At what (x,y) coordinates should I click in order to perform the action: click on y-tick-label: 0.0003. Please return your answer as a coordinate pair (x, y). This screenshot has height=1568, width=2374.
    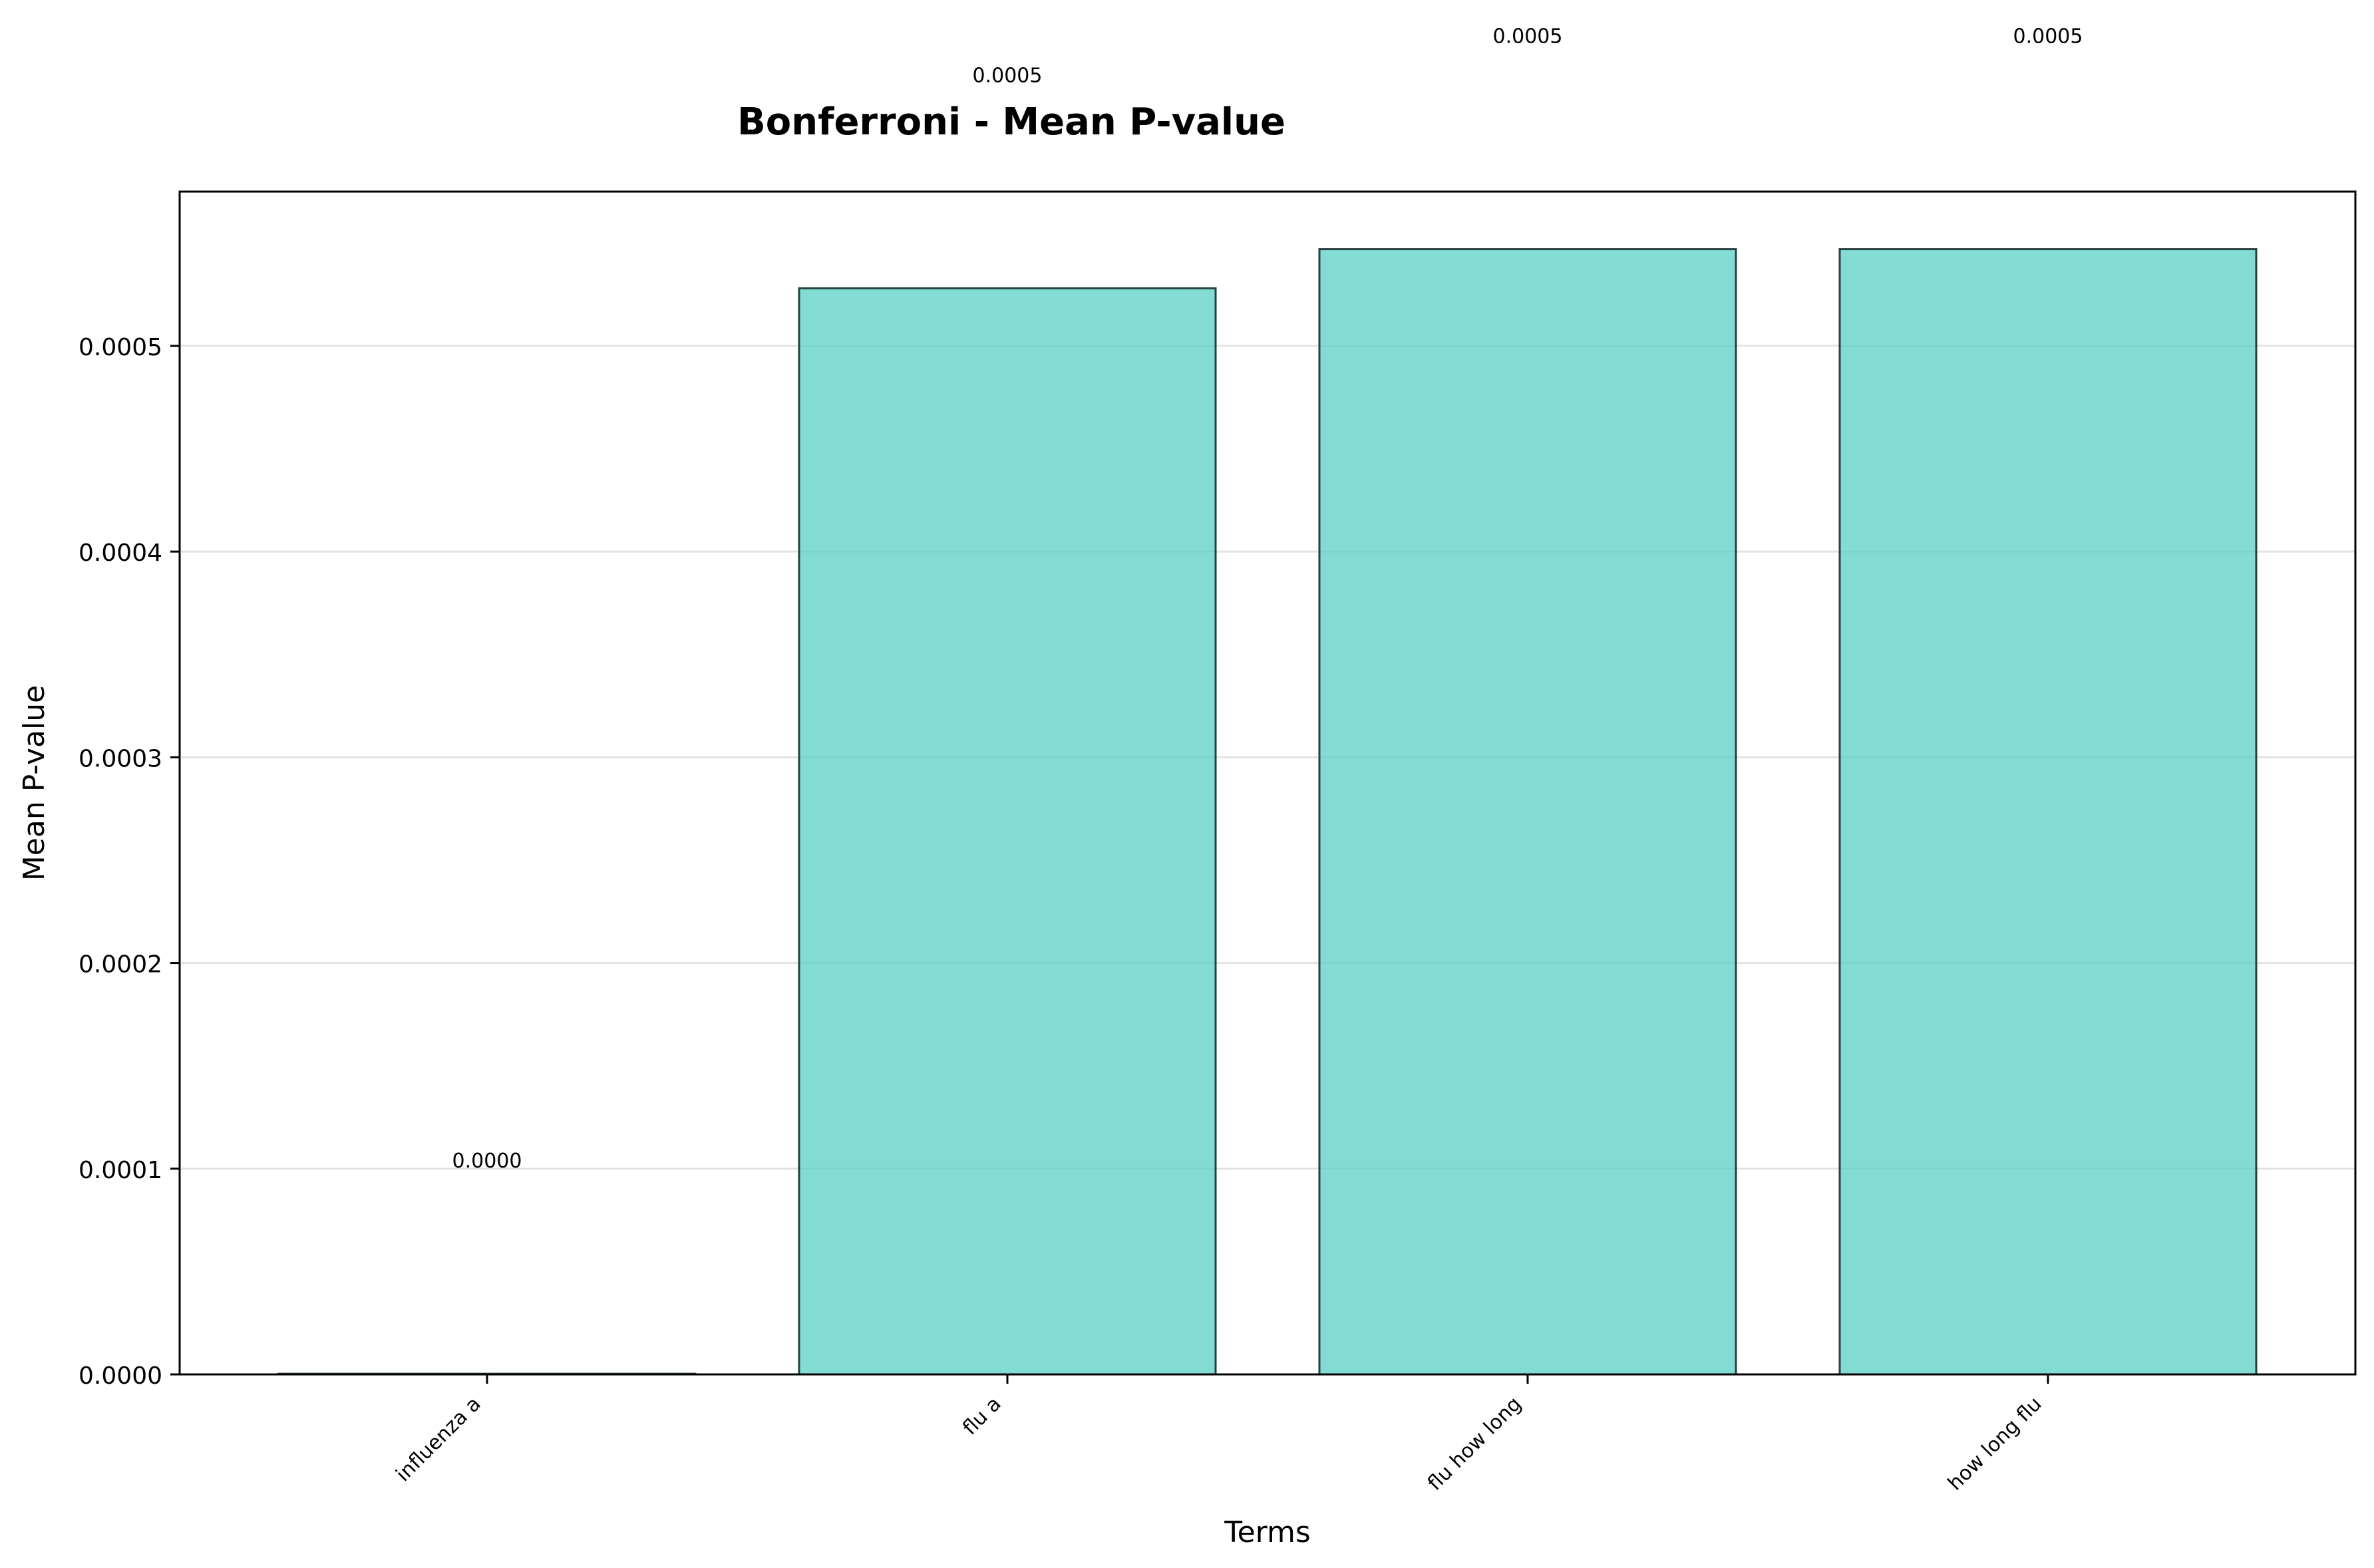
    Looking at the image, I should click on (120, 758).